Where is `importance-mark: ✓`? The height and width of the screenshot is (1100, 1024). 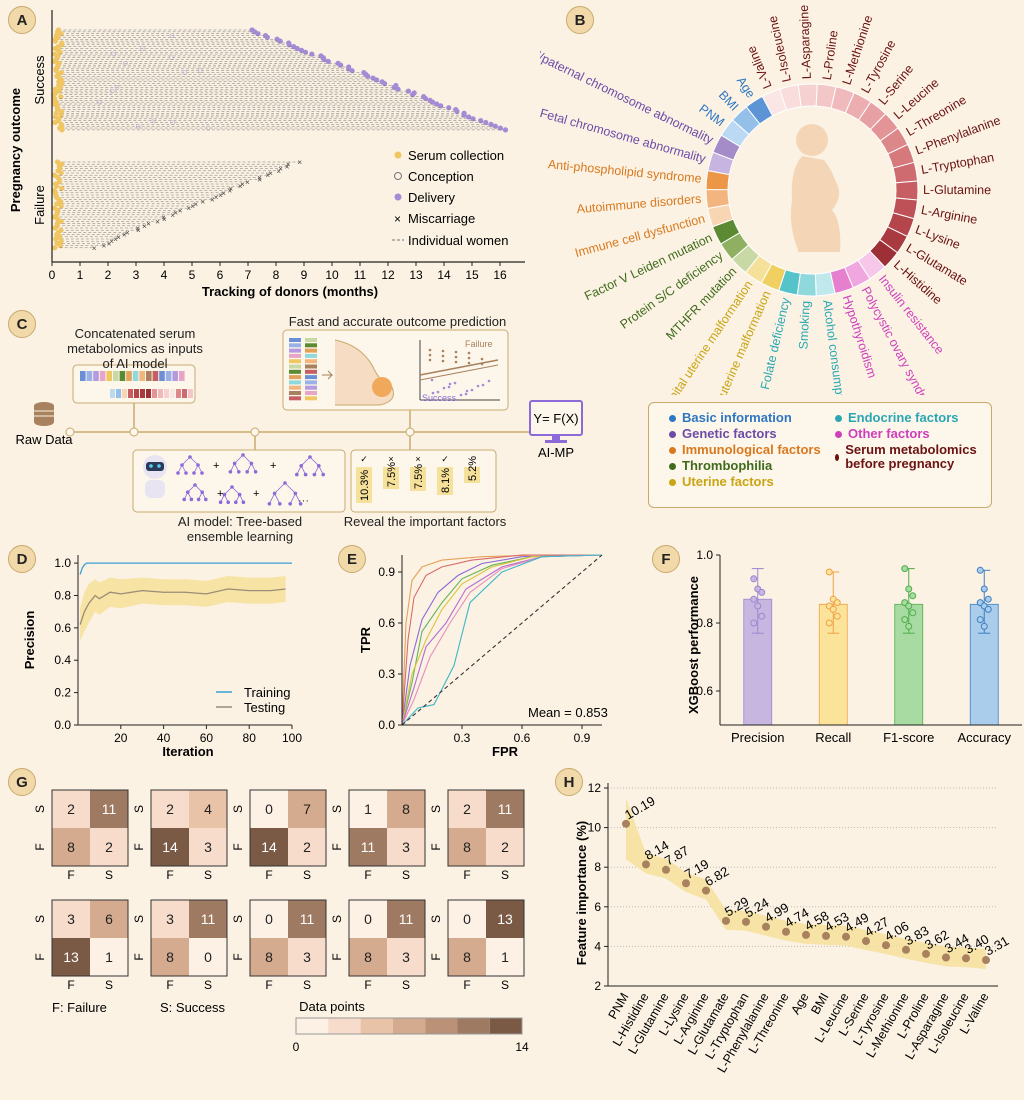 importance-mark: ✓ is located at coordinates (364, 459).